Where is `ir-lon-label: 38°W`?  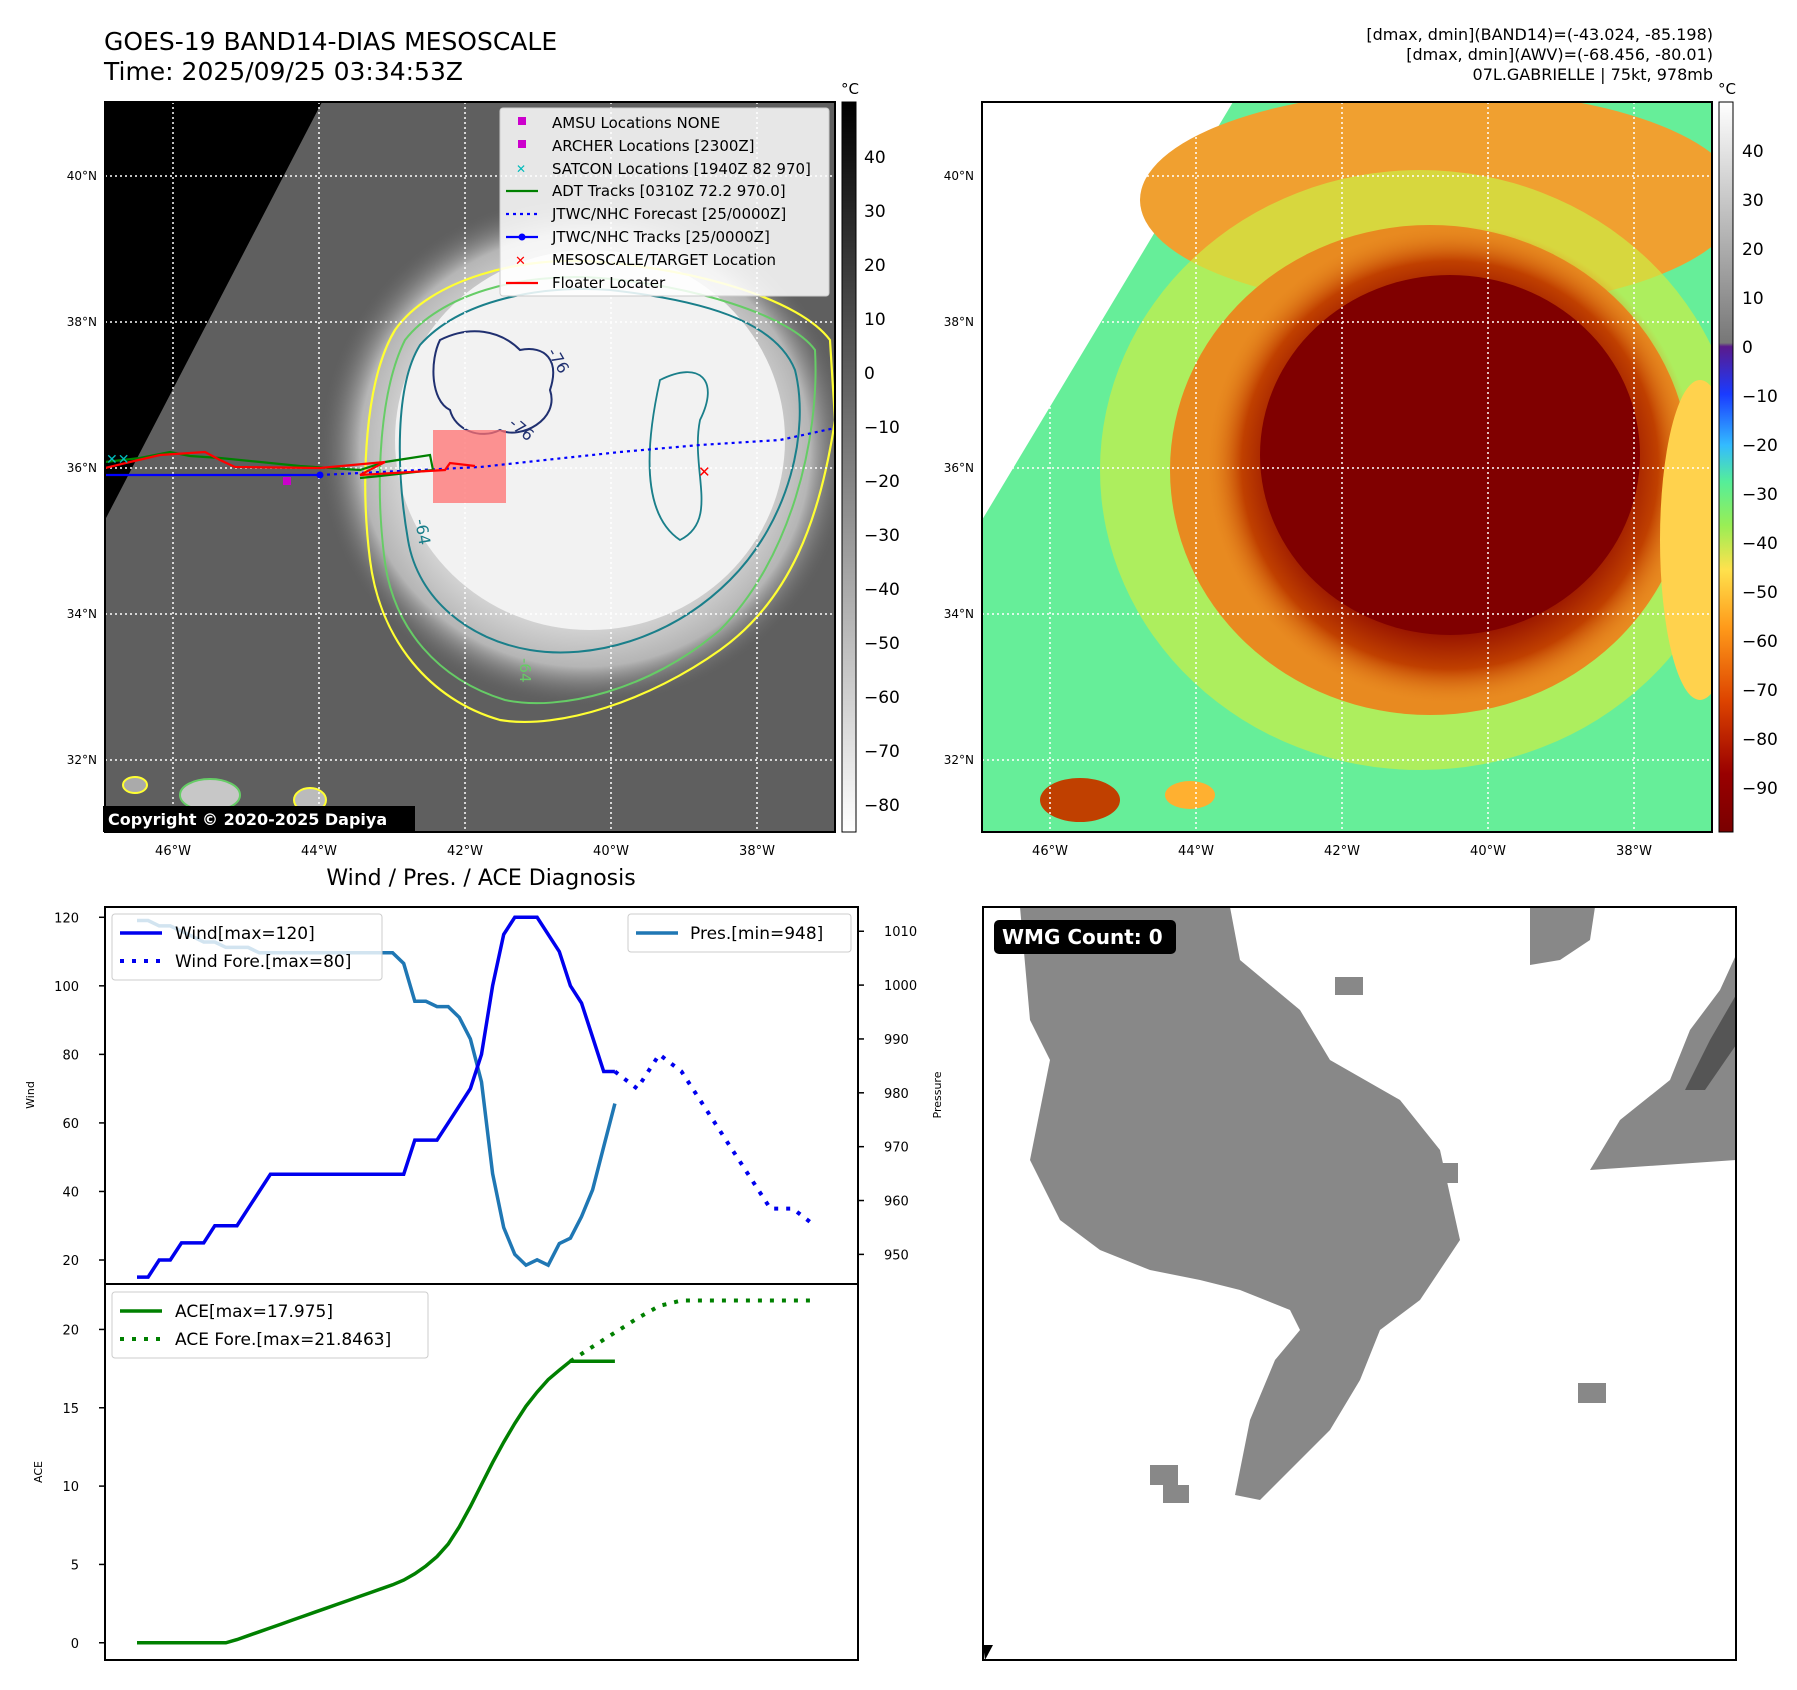 ir-lon-label: 38°W is located at coordinates (757, 851).